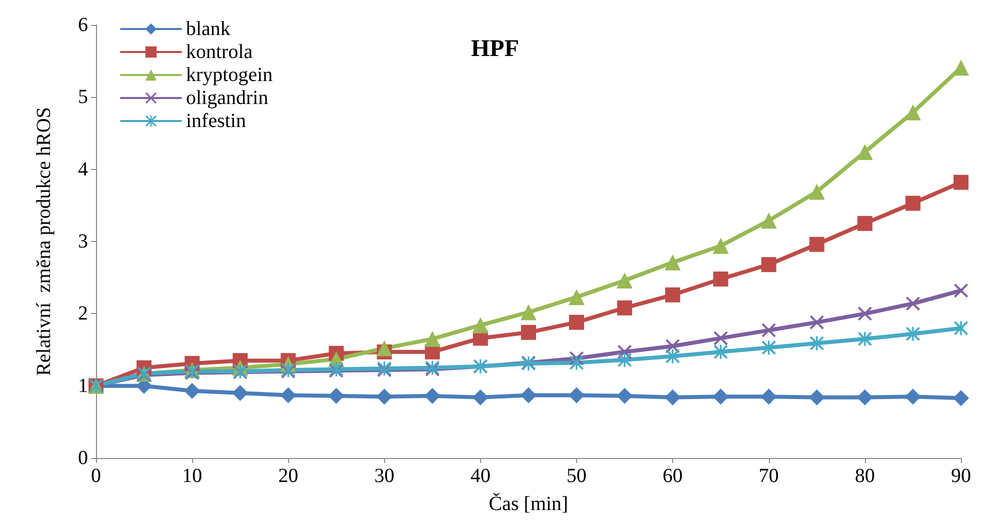  What do you see at coordinates (384, 476) in the screenshot?
I see `x-tick-label: 30` at bounding box center [384, 476].